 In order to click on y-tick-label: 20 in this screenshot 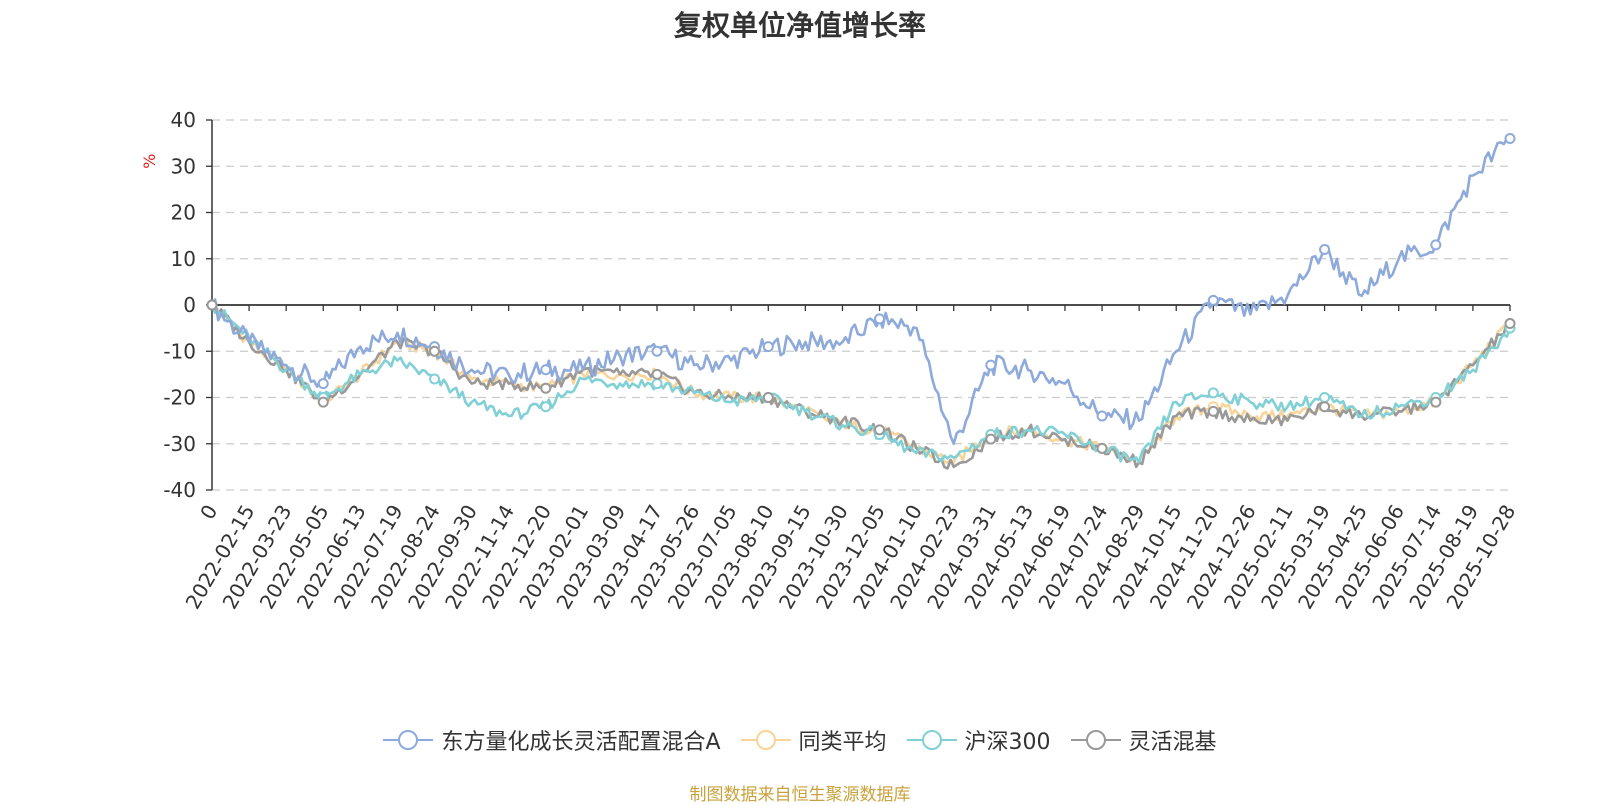, I will do `click(183, 213)`.